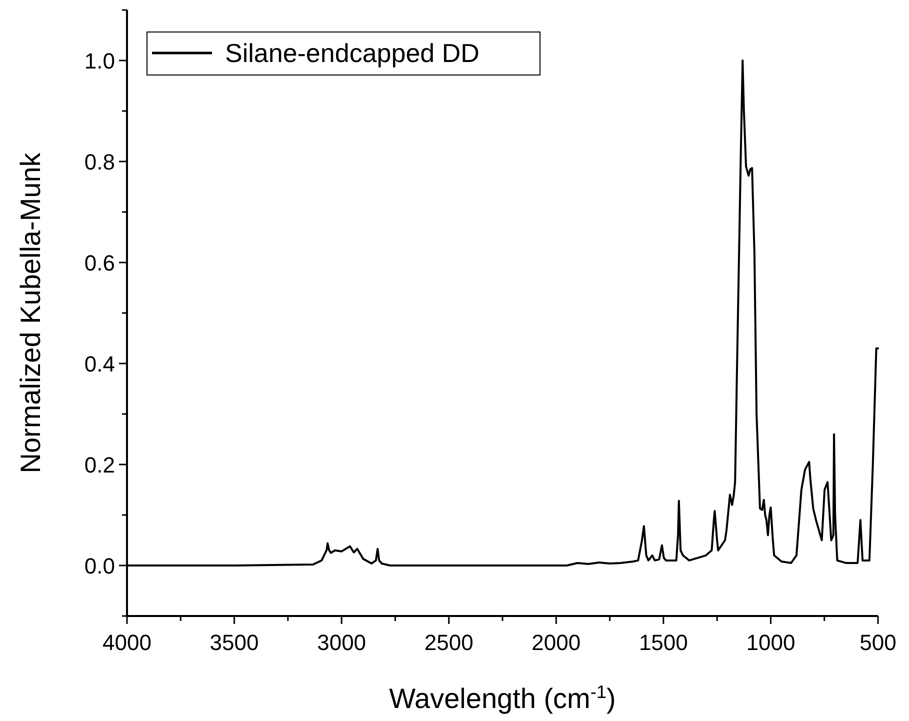 The image size is (909, 721). I want to click on x-tick-label: 2500, so click(449, 642).